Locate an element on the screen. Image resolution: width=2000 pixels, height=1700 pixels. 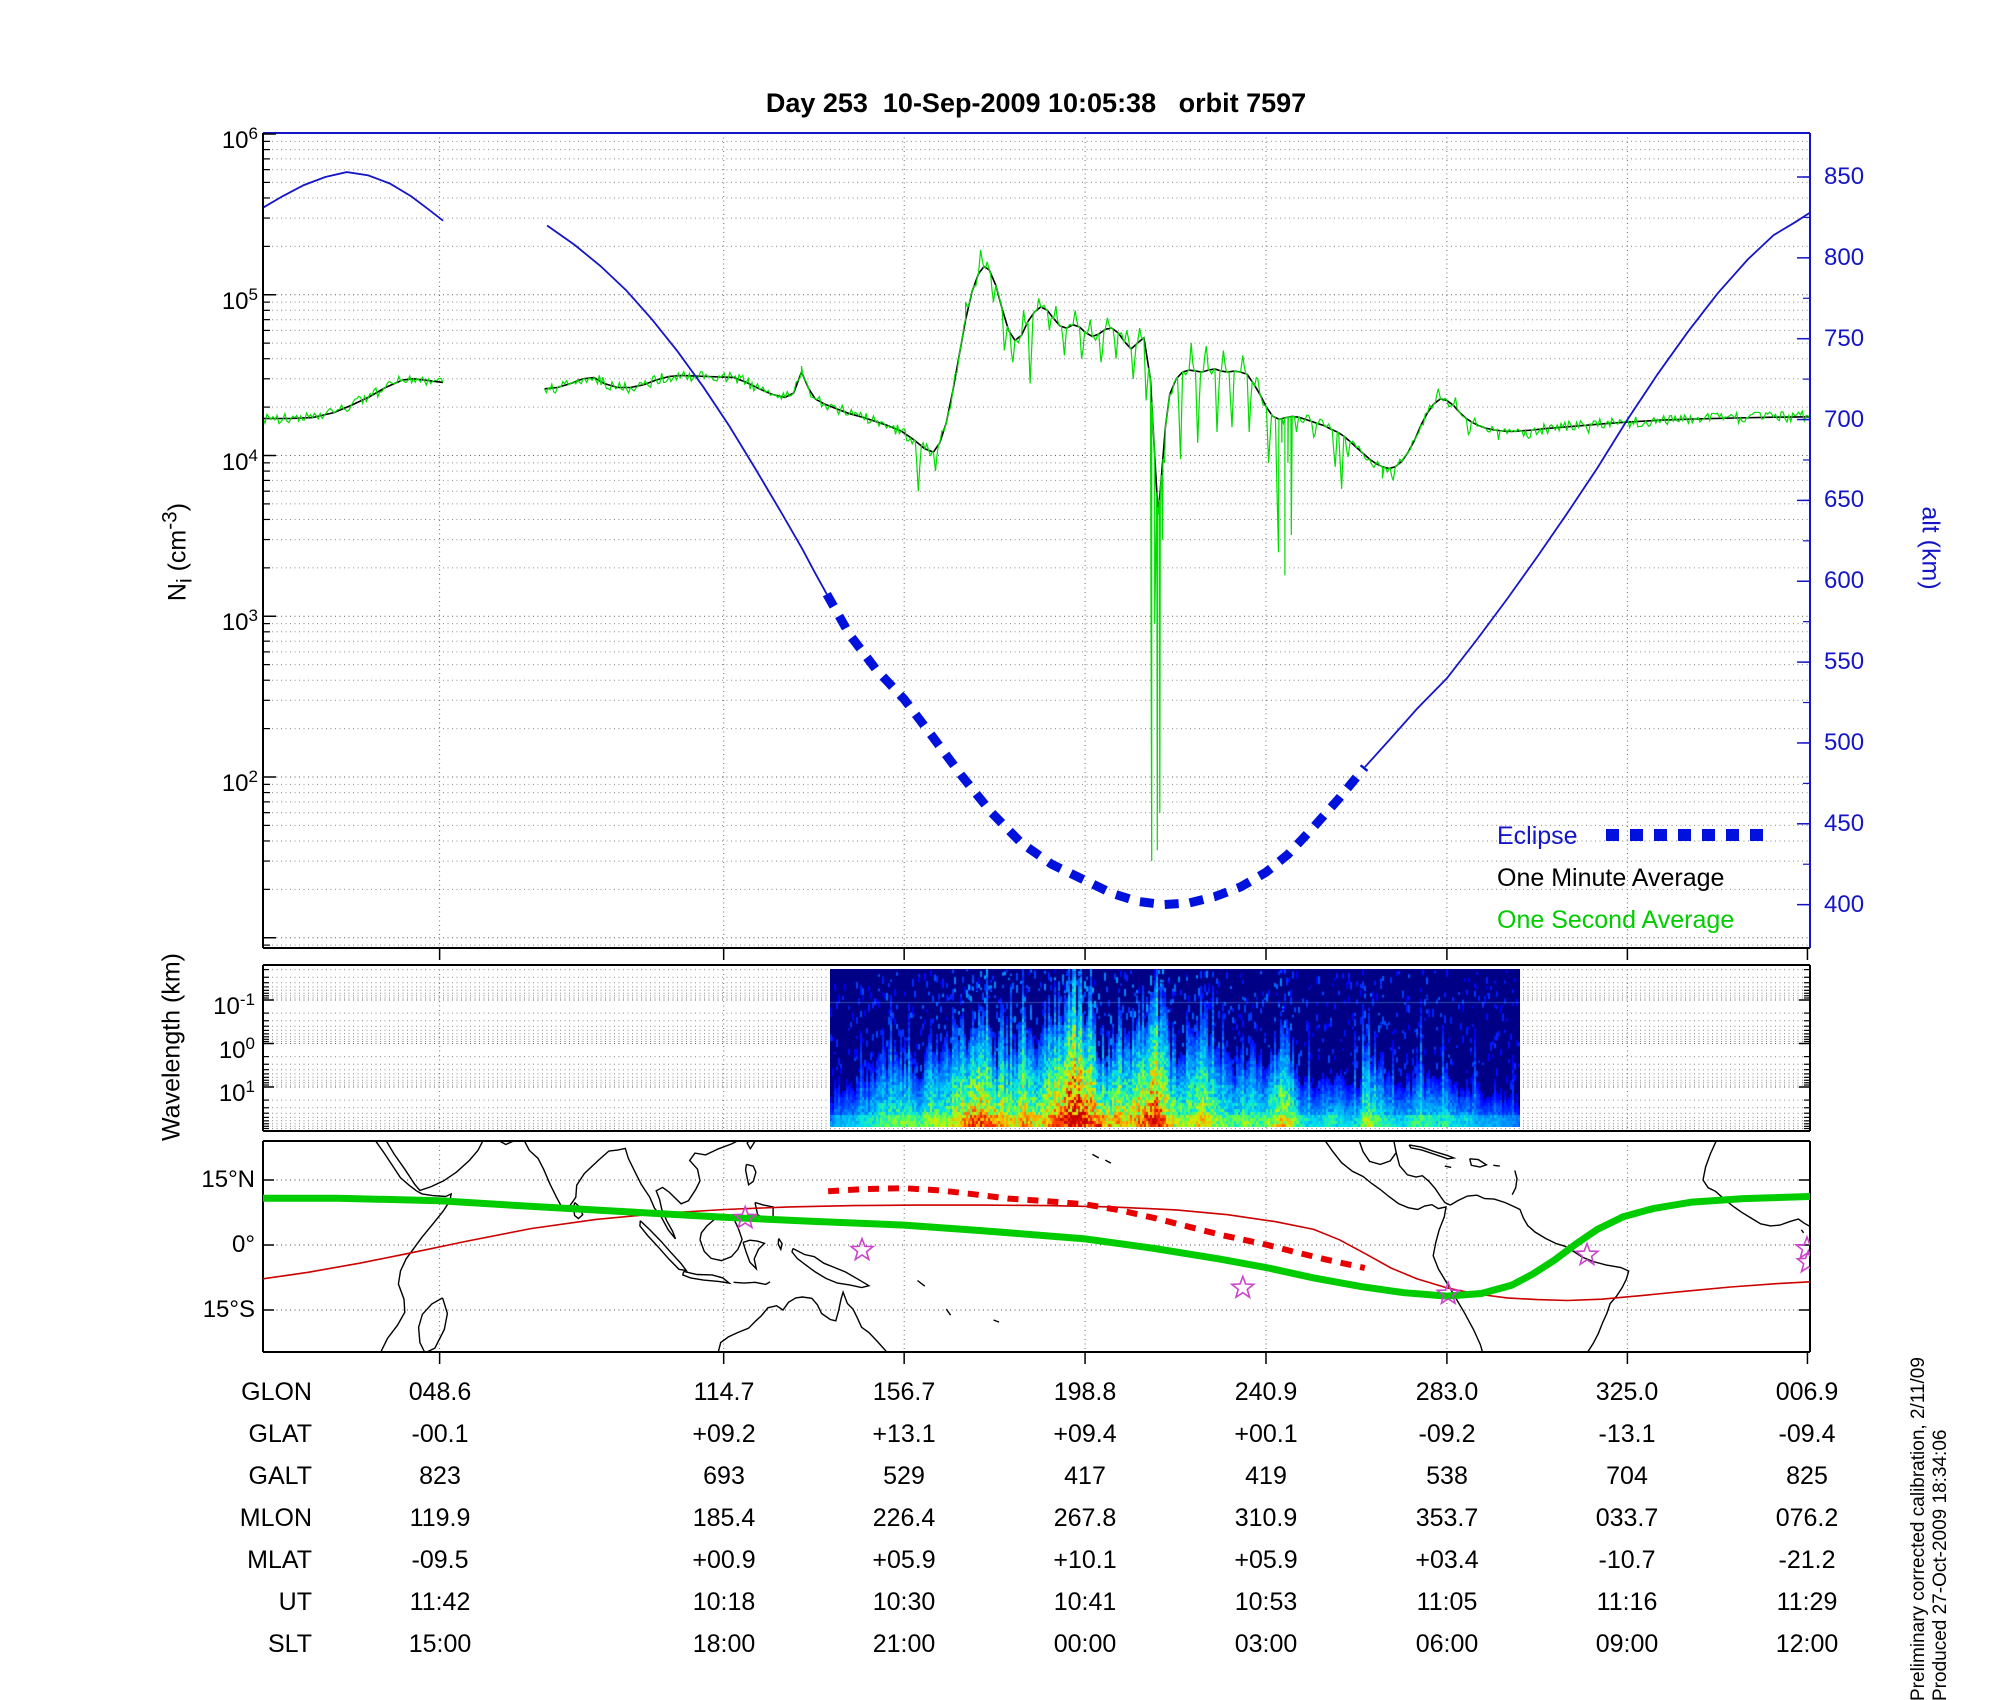
table-cell: -09.5 is located at coordinates (440, 1560).